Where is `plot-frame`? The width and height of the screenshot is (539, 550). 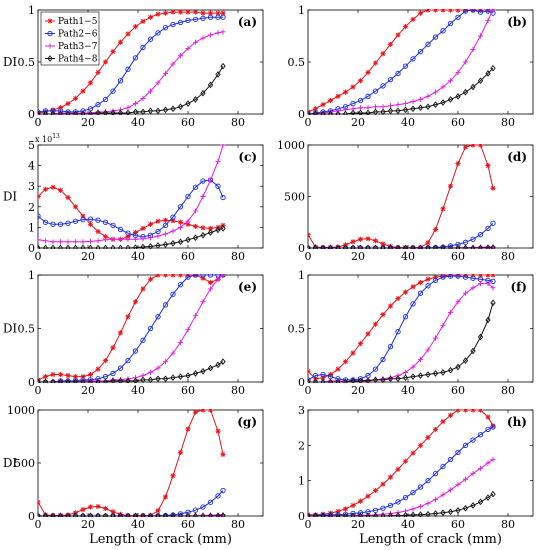 plot-frame is located at coordinates (150, 196).